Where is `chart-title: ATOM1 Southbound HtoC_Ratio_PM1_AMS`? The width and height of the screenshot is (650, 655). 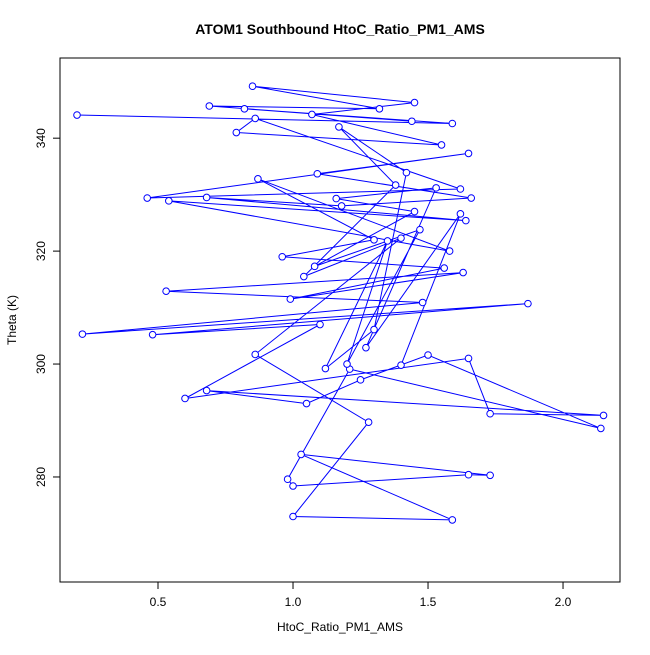 chart-title: ATOM1 Southbound HtoC_Ratio_PM1_AMS is located at coordinates (340, 29).